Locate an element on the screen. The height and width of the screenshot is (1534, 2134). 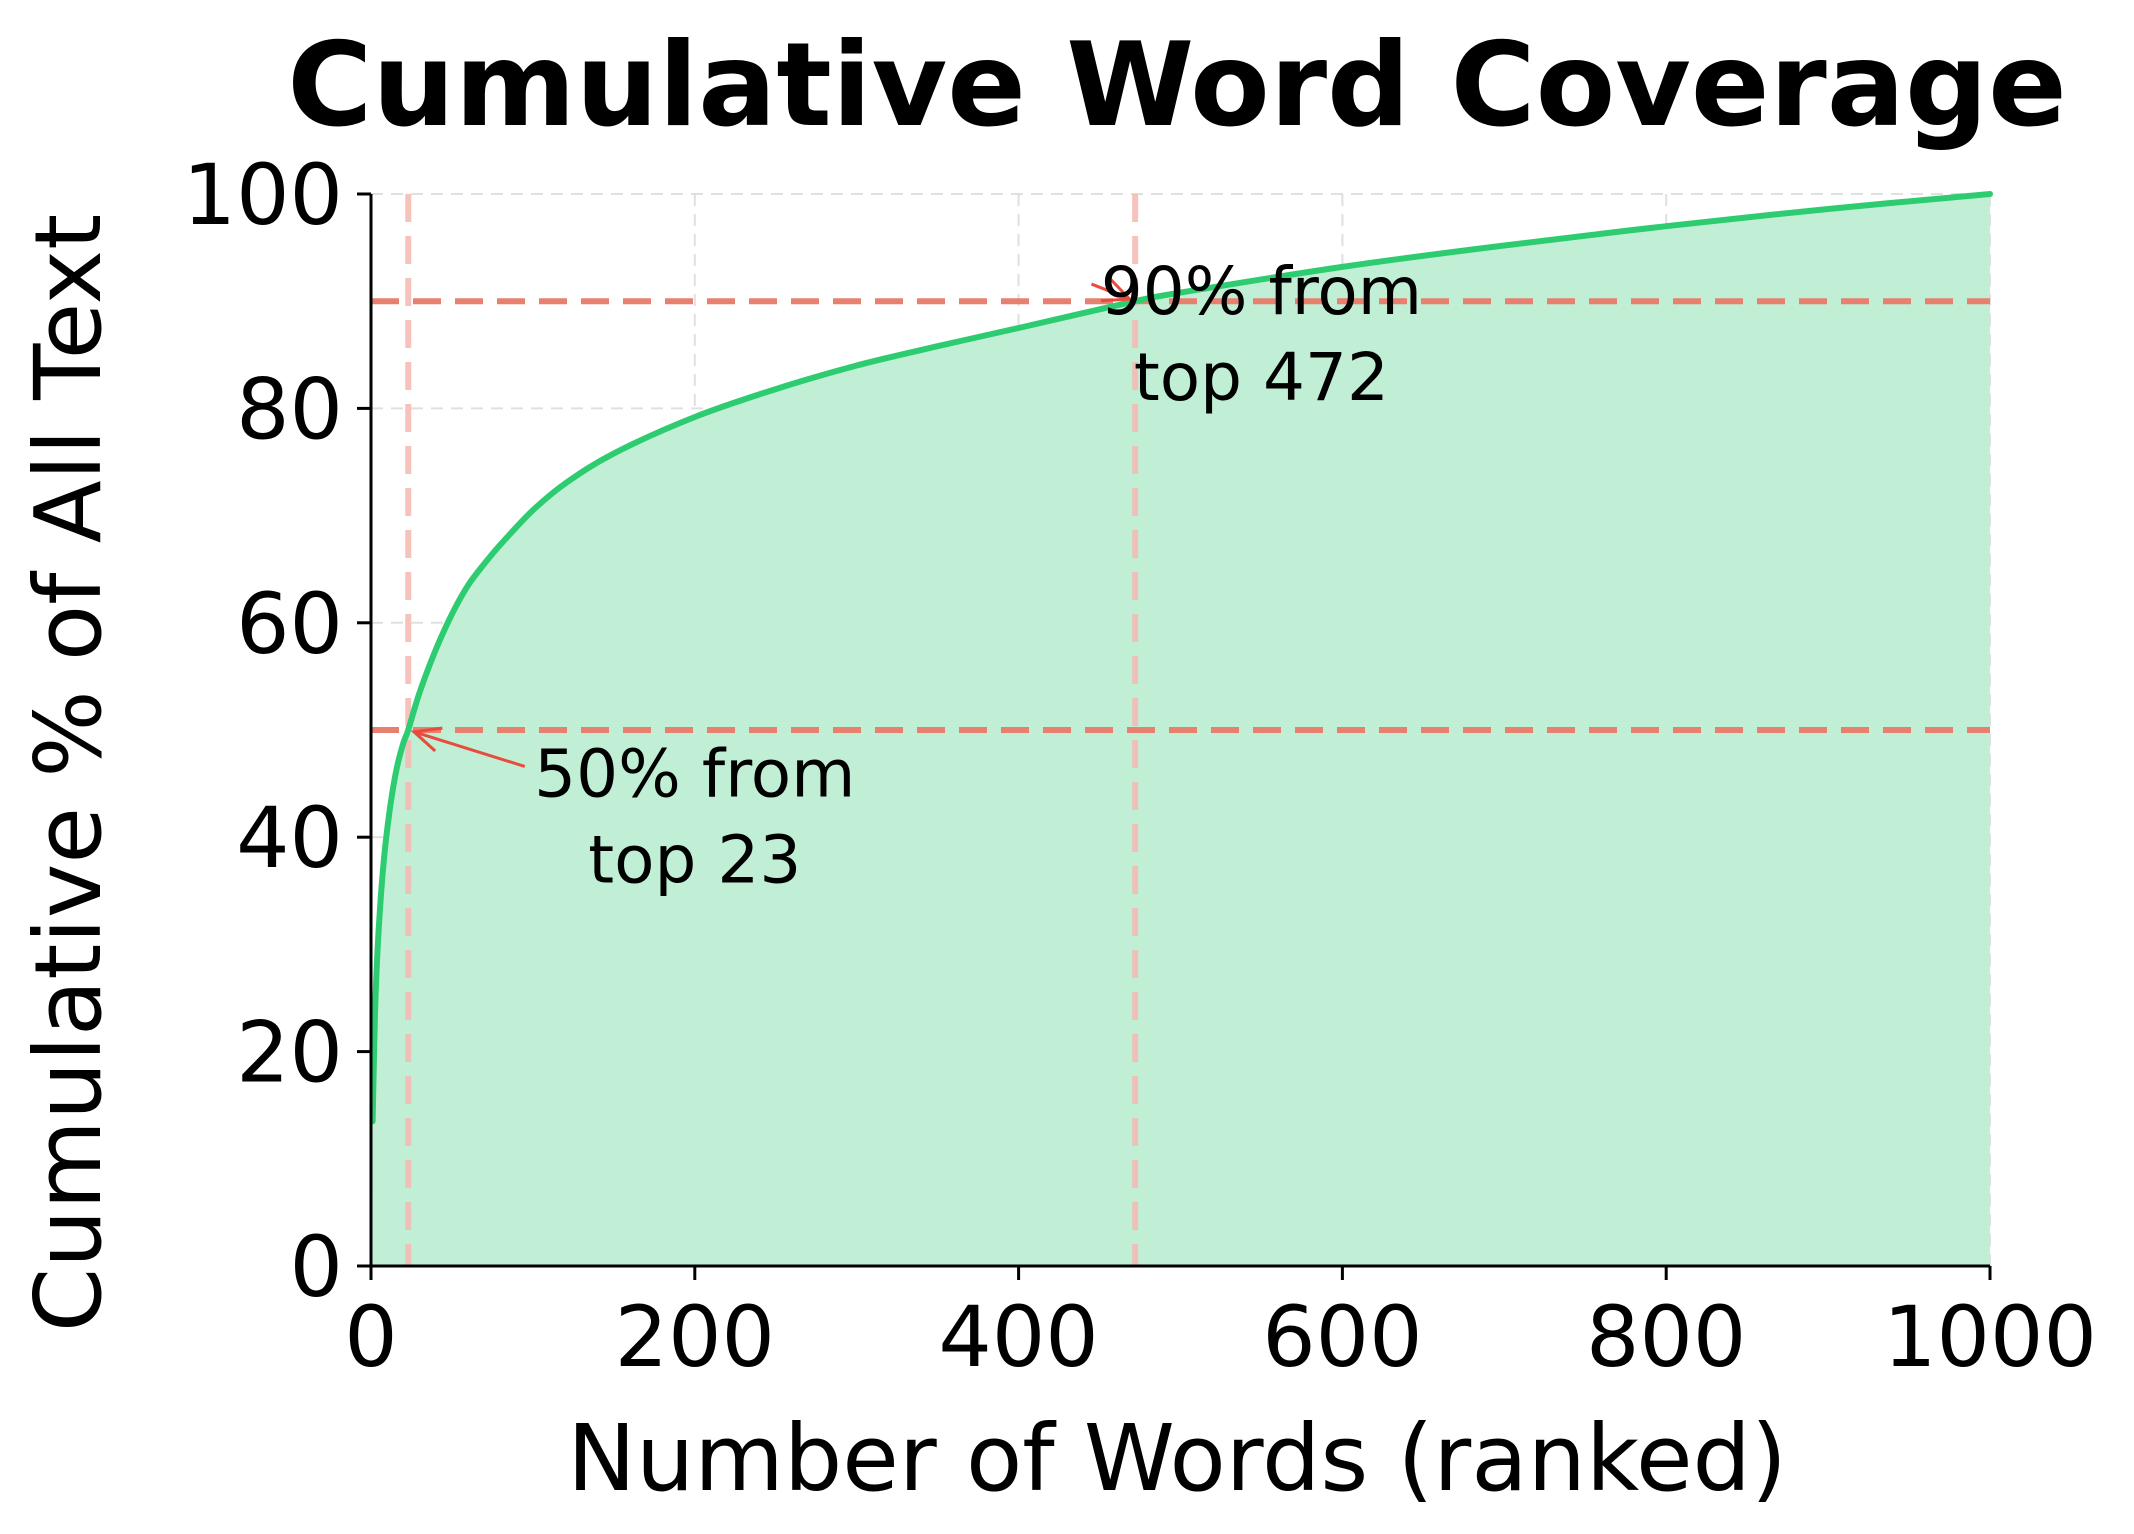
x-tick-label: 0 is located at coordinates (370, 1337).